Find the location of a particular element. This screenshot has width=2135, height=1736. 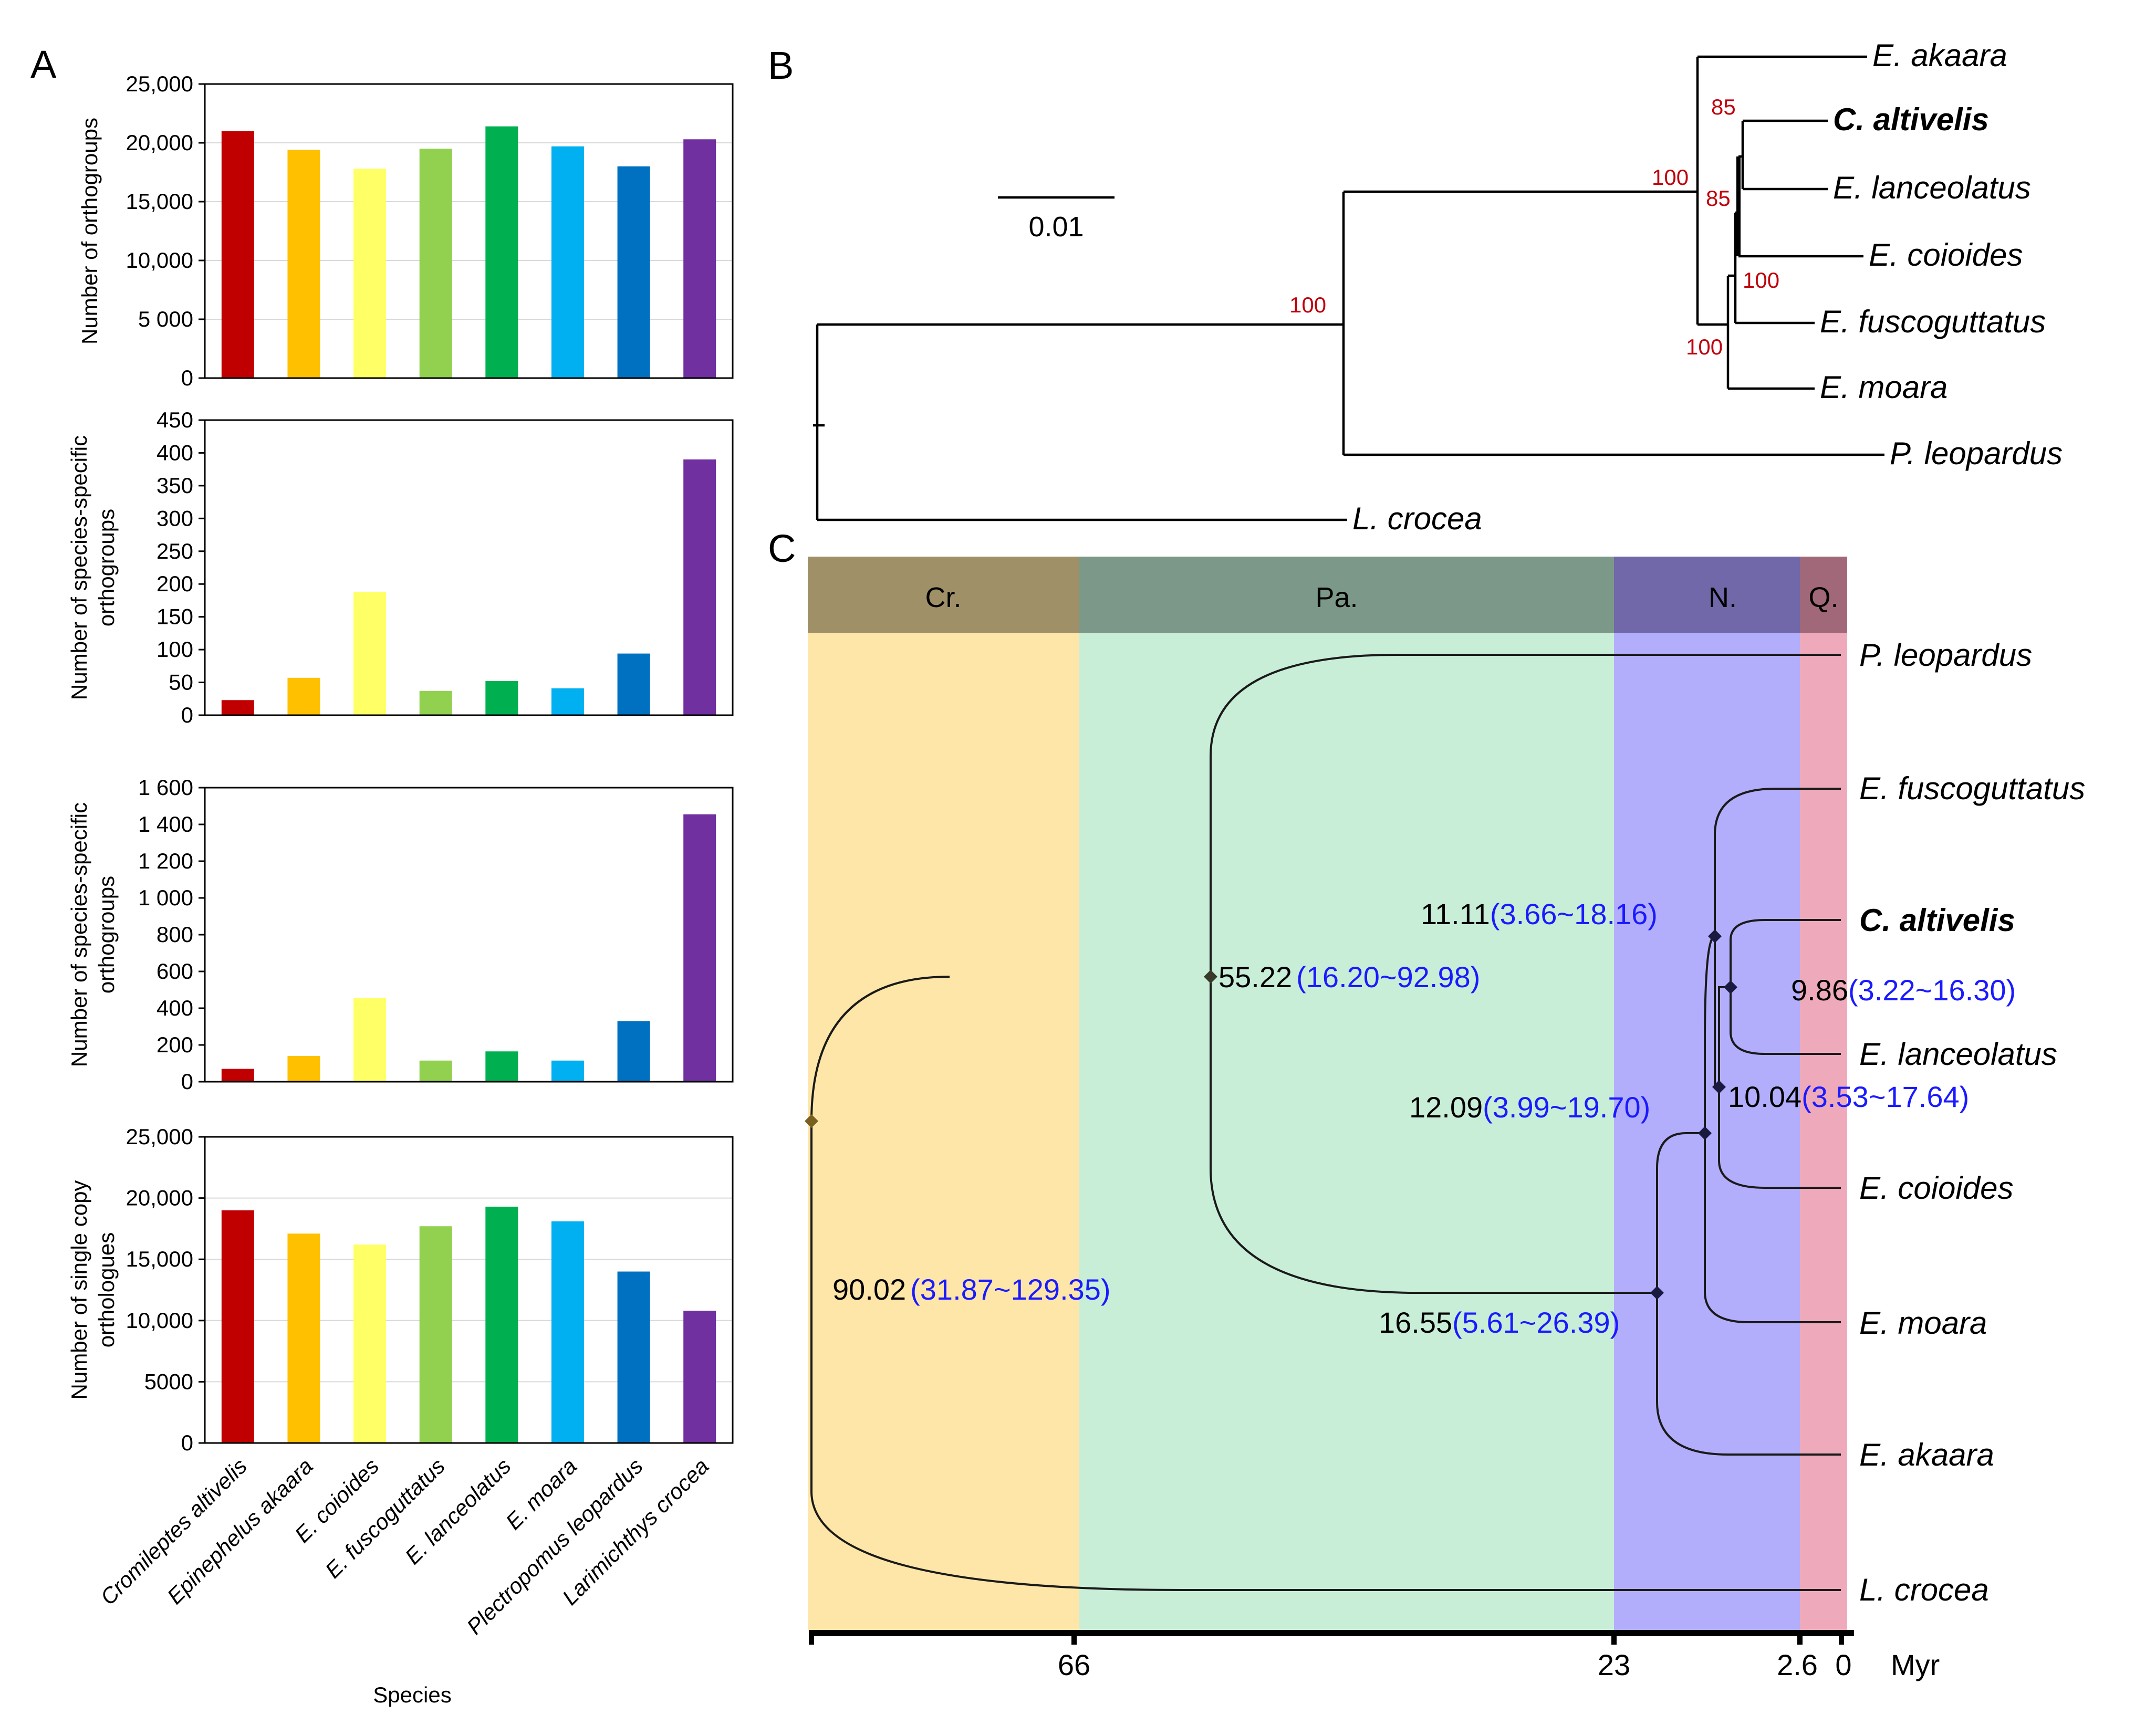

tree-c-tip: P. leopardus is located at coordinates (1945, 655).